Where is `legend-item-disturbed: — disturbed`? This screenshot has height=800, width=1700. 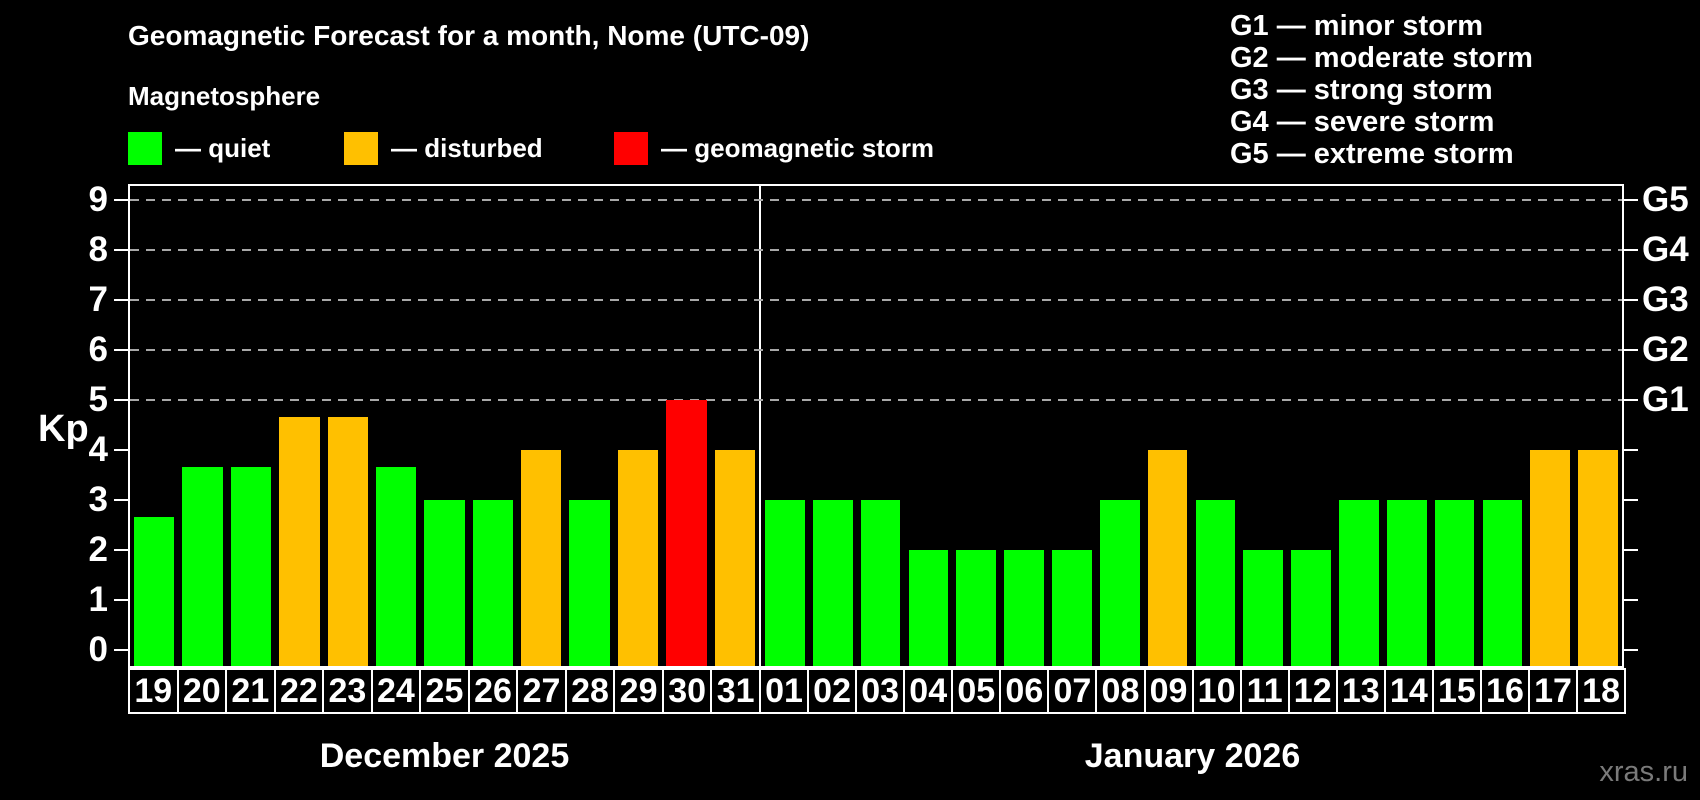 legend-item-disturbed: — disturbed is located at coordinates (443, 148).